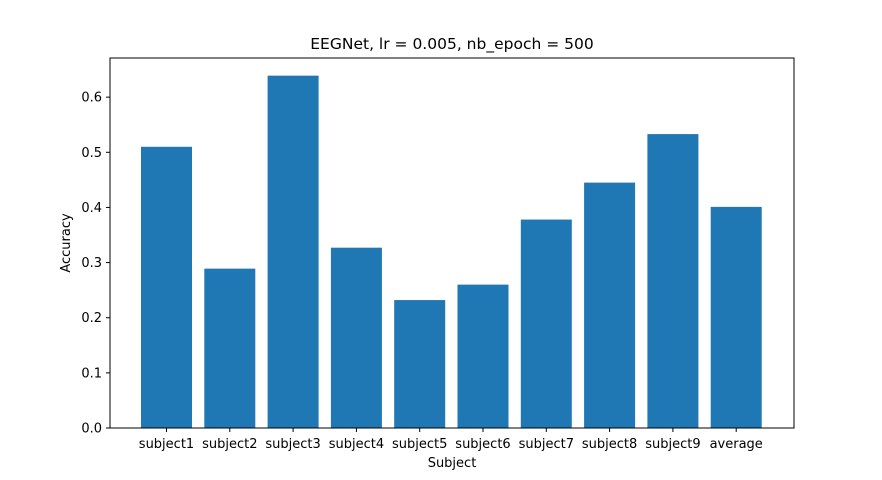 Image resolution: width=882 pixels, height=480 pixels. I want to click on bar-subject6, so click(483, 356).